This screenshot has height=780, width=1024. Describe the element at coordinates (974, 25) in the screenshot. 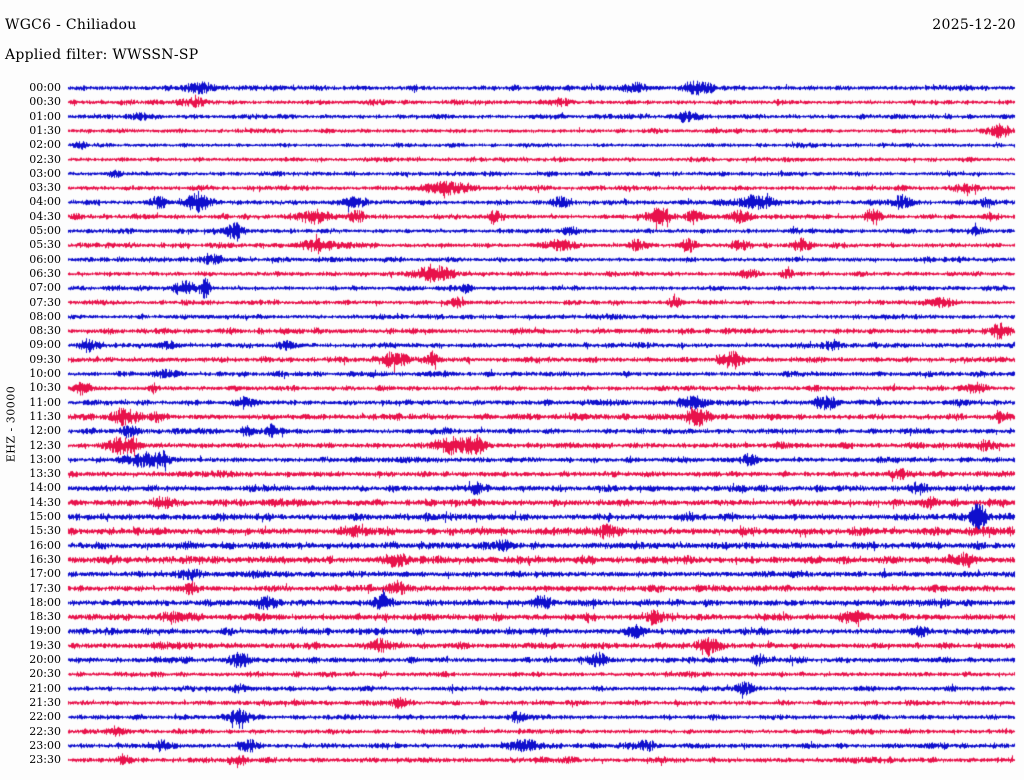

I see `plot-date: 2025-12-20` at that location.